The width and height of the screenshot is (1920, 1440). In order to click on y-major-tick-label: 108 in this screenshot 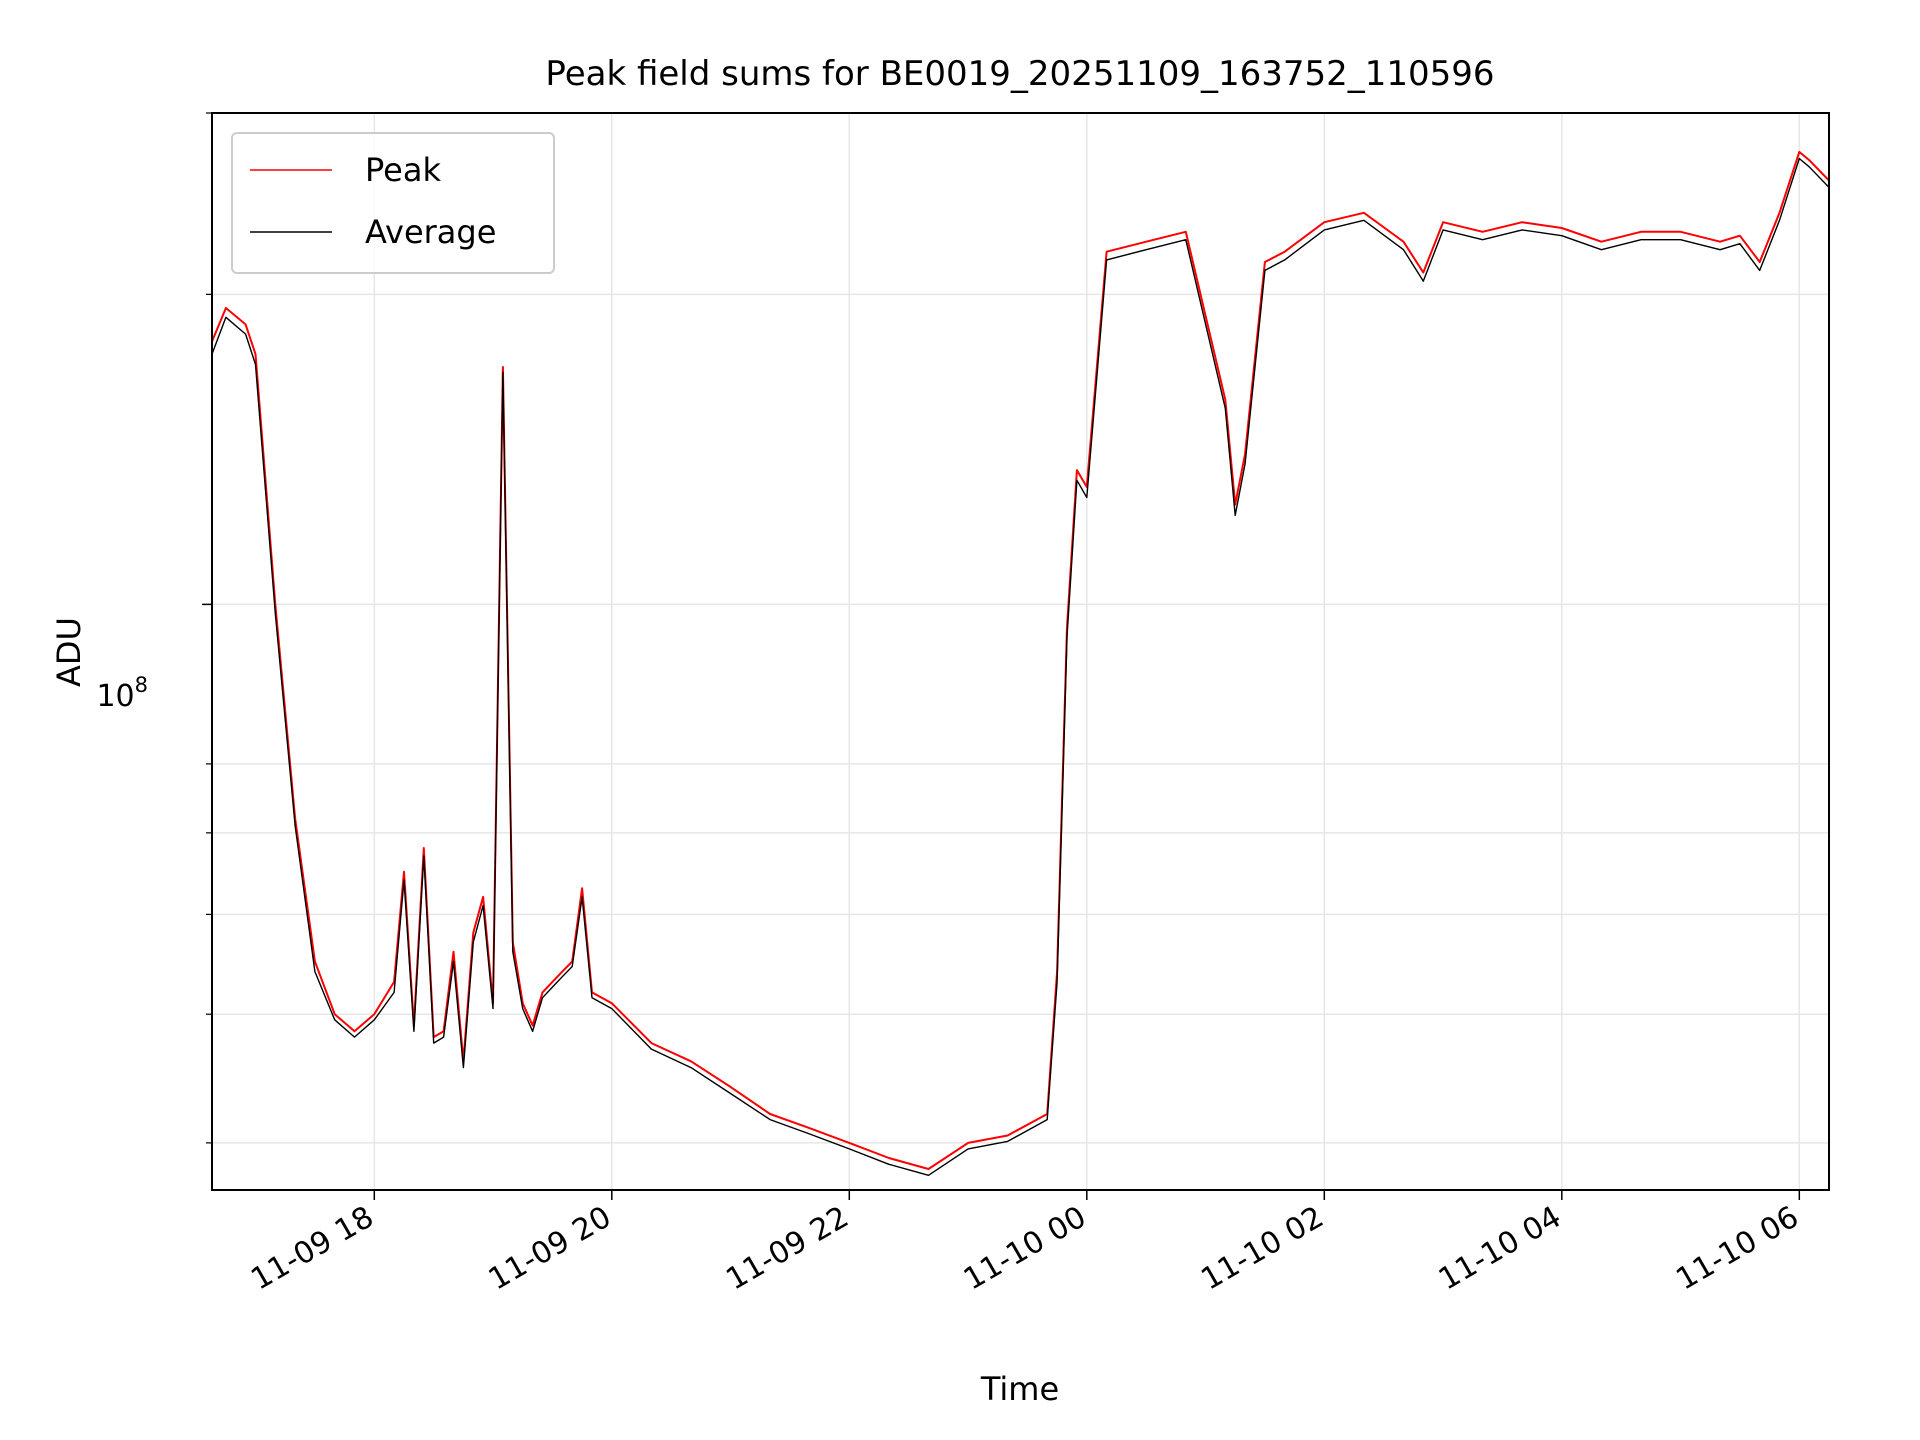, I will do `click(122, 693)`.